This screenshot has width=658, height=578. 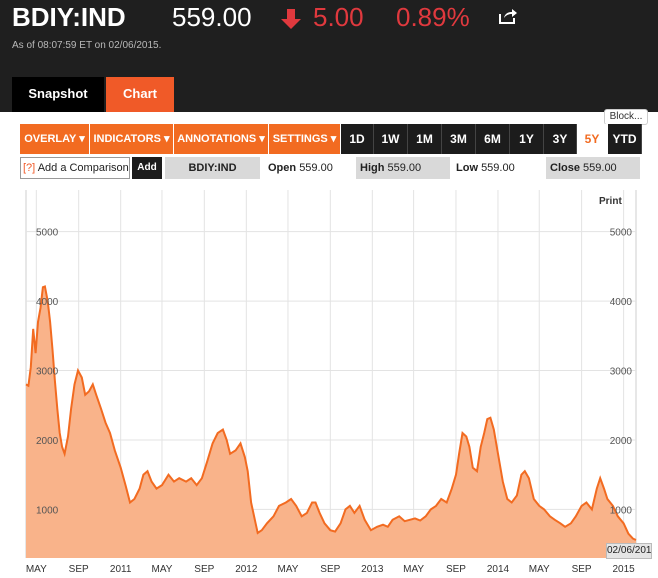 I want to click on price-change: 5.00, so click(x=338, y=17).